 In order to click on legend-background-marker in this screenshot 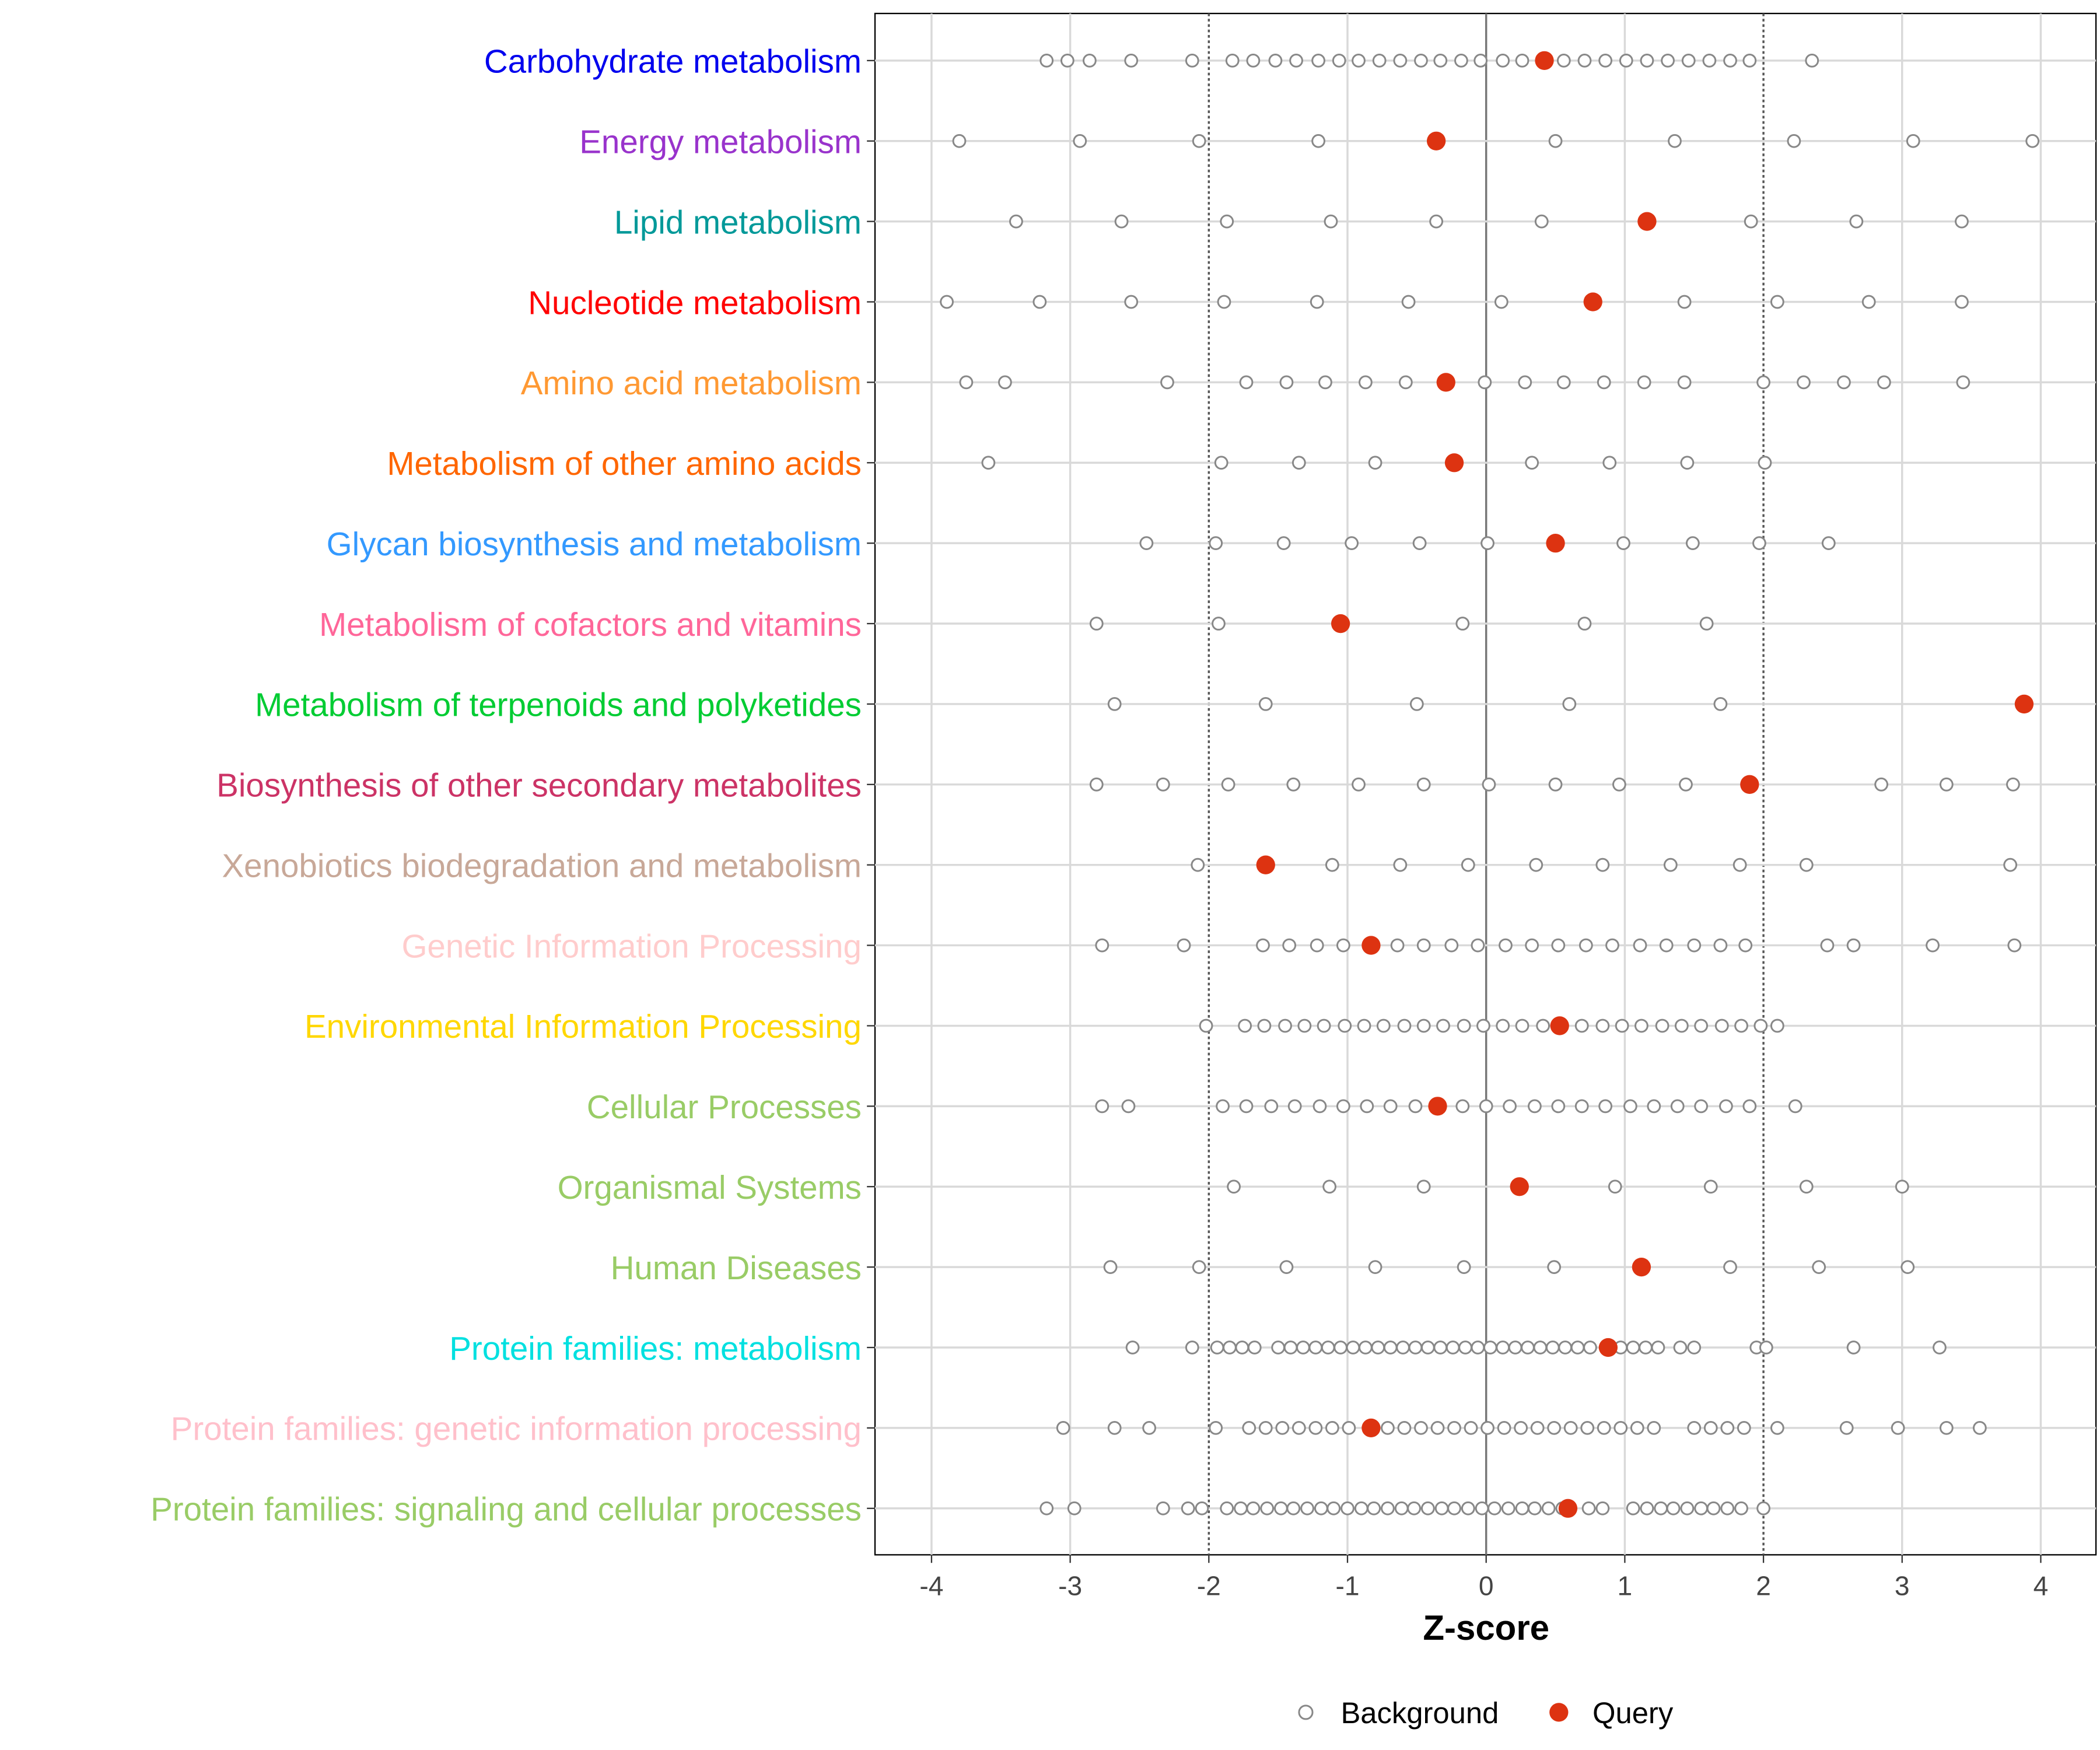, I will do `click(1306, 1712)`.